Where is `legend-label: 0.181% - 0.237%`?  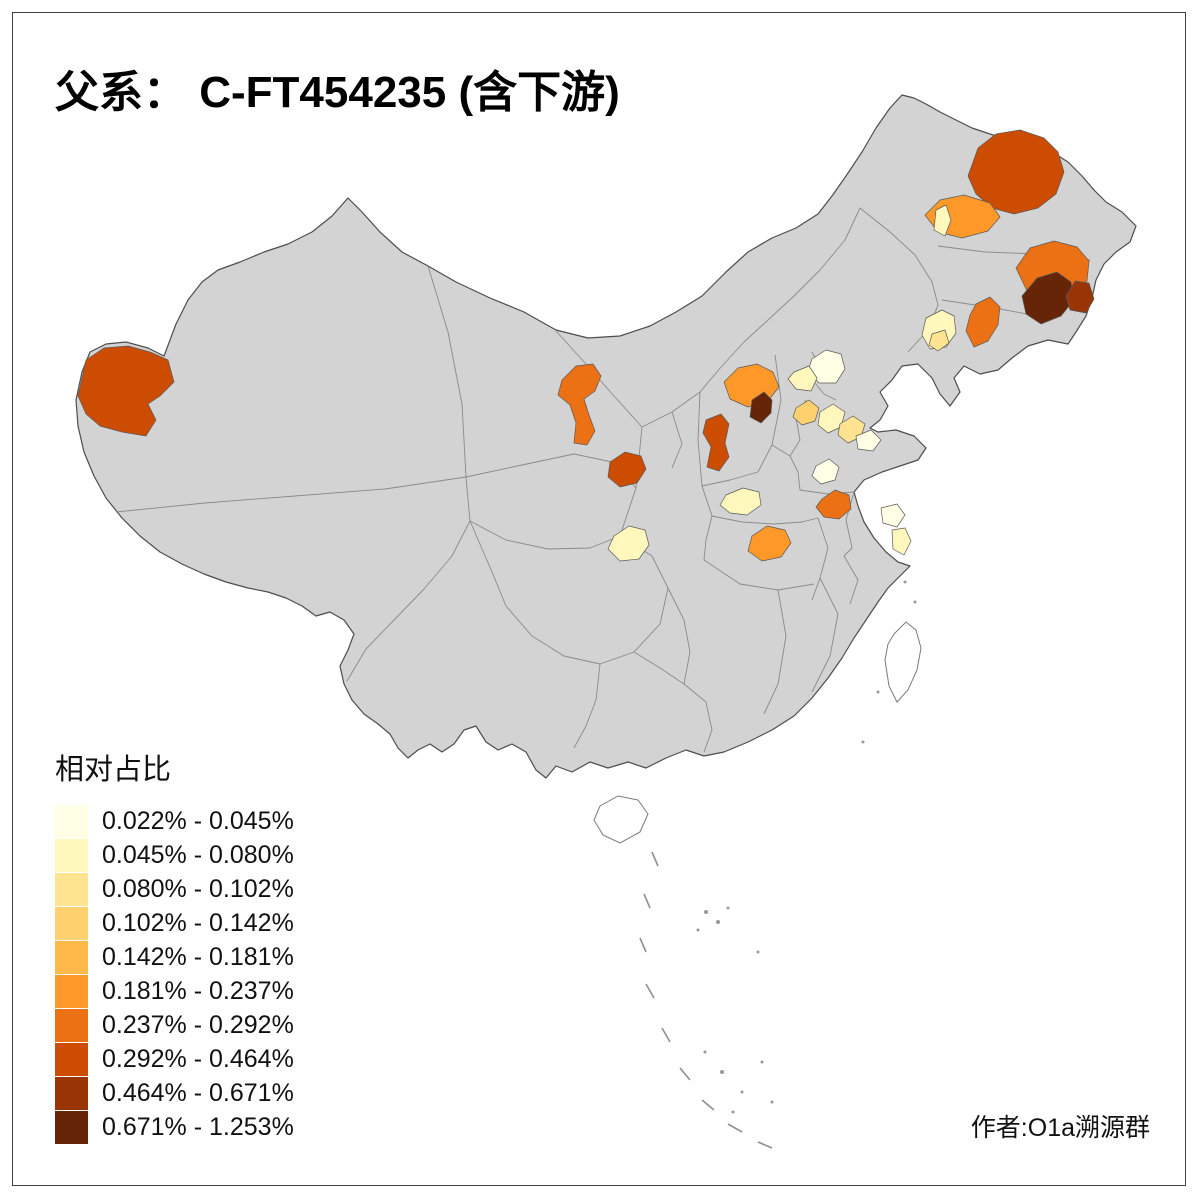 legend-label: 0.181% - 0.237% is located at coordinates (198, 990).